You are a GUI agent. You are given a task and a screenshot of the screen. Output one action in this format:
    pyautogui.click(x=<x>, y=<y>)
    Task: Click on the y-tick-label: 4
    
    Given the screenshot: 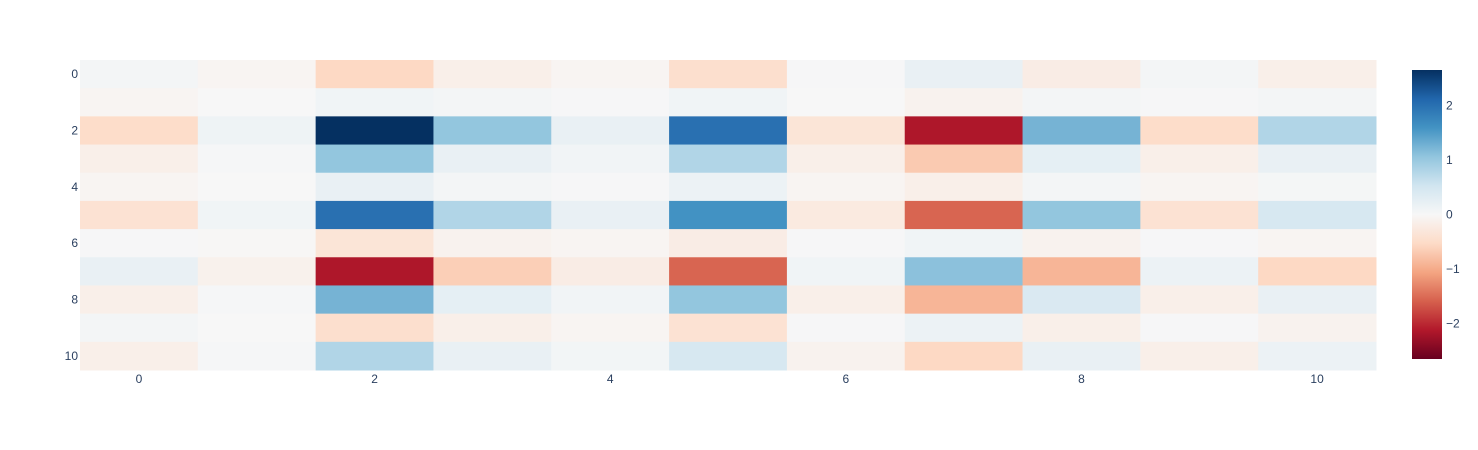 What is the action you would take?
    pyautogui.click(x=74, y=187)
    